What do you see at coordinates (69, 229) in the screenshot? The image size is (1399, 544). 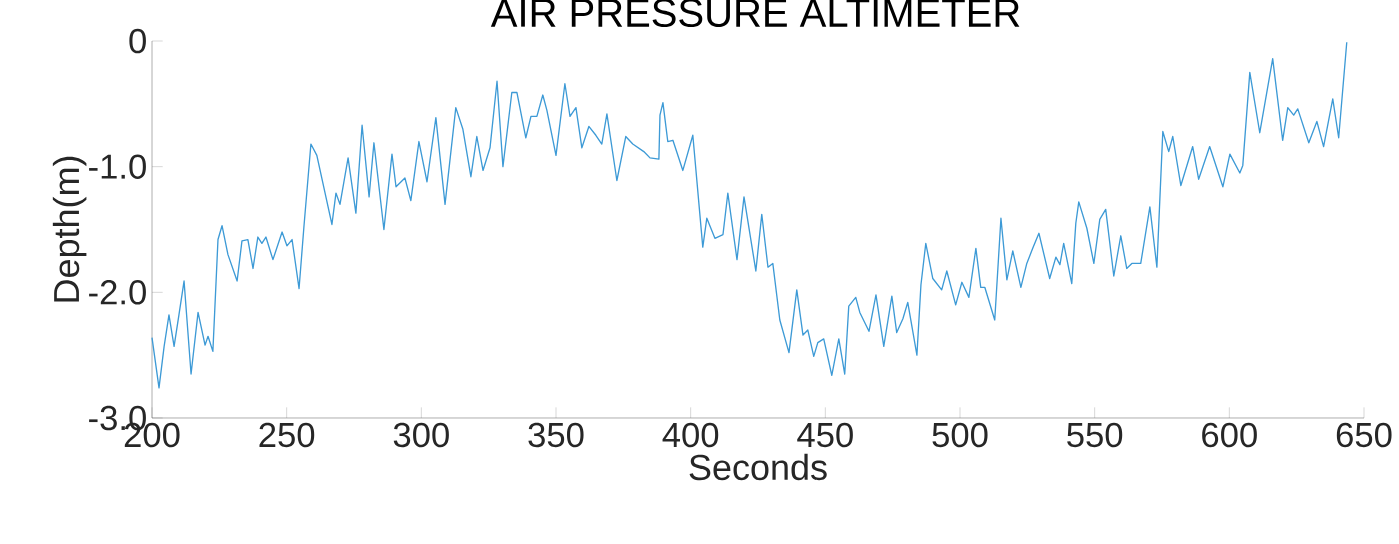 I see `y-axis-title: Depth(m)` at bounding box center [69, 229].